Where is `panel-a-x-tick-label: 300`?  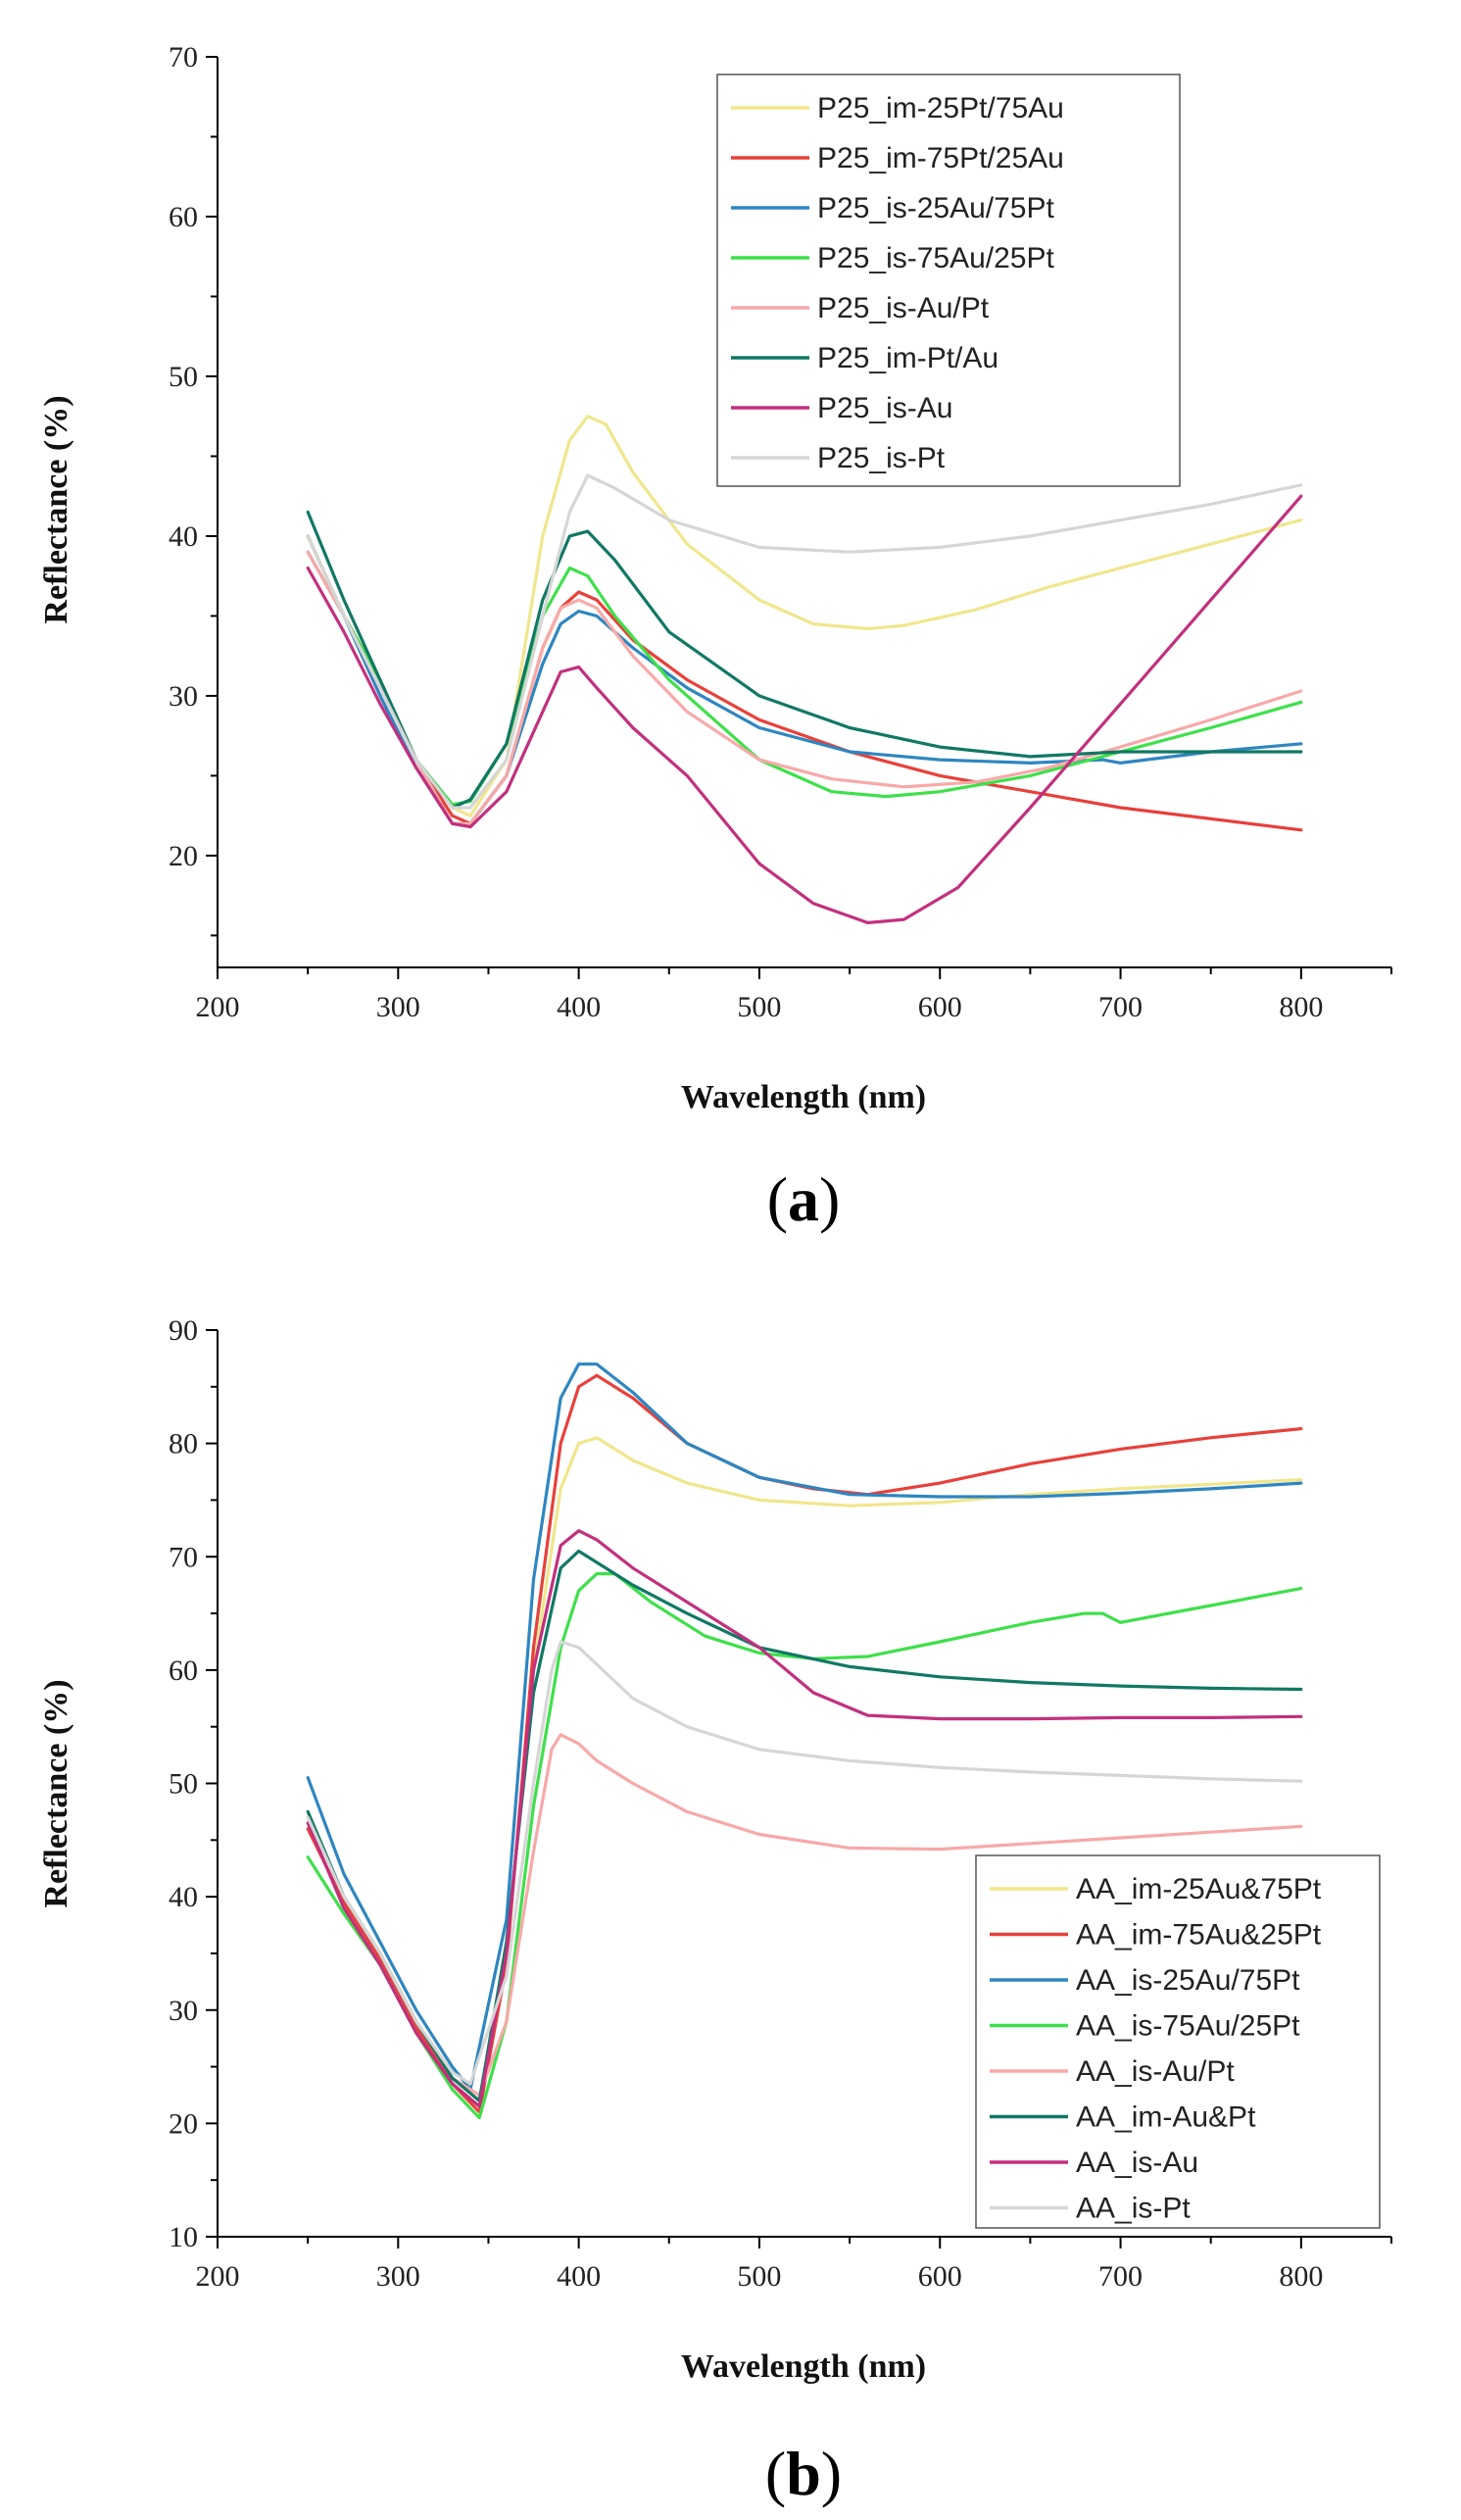 panel-a-x-tick-label: 300 is located at coordinates (398, 1007).